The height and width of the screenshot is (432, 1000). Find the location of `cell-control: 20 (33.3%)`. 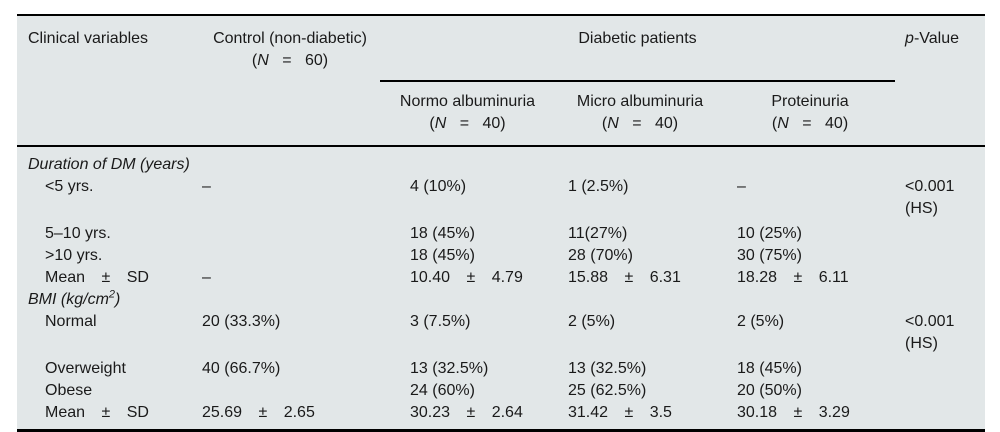

cell-control: 20 (33.3%) is located at coordinates (241, 321).